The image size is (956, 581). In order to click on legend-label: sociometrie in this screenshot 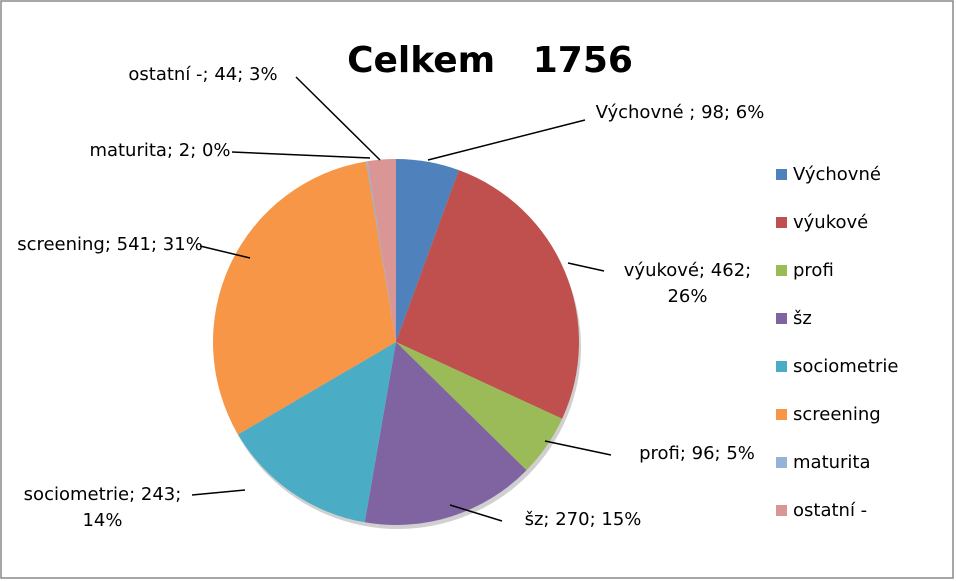, I will do `click(846, 366)`.